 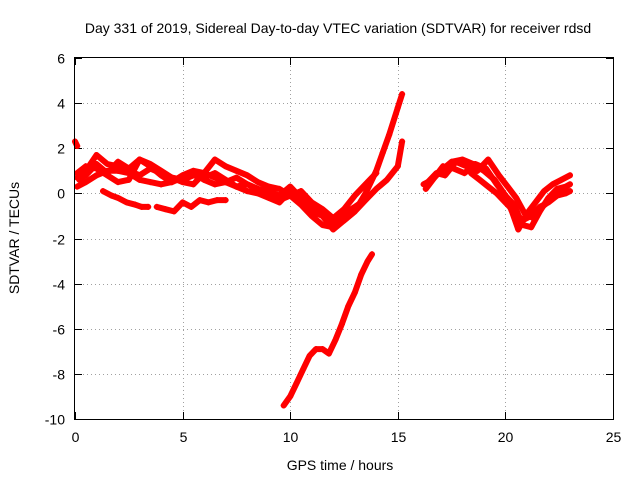 I want to click on x-tick-label: 25, so click(x=614, y=437).